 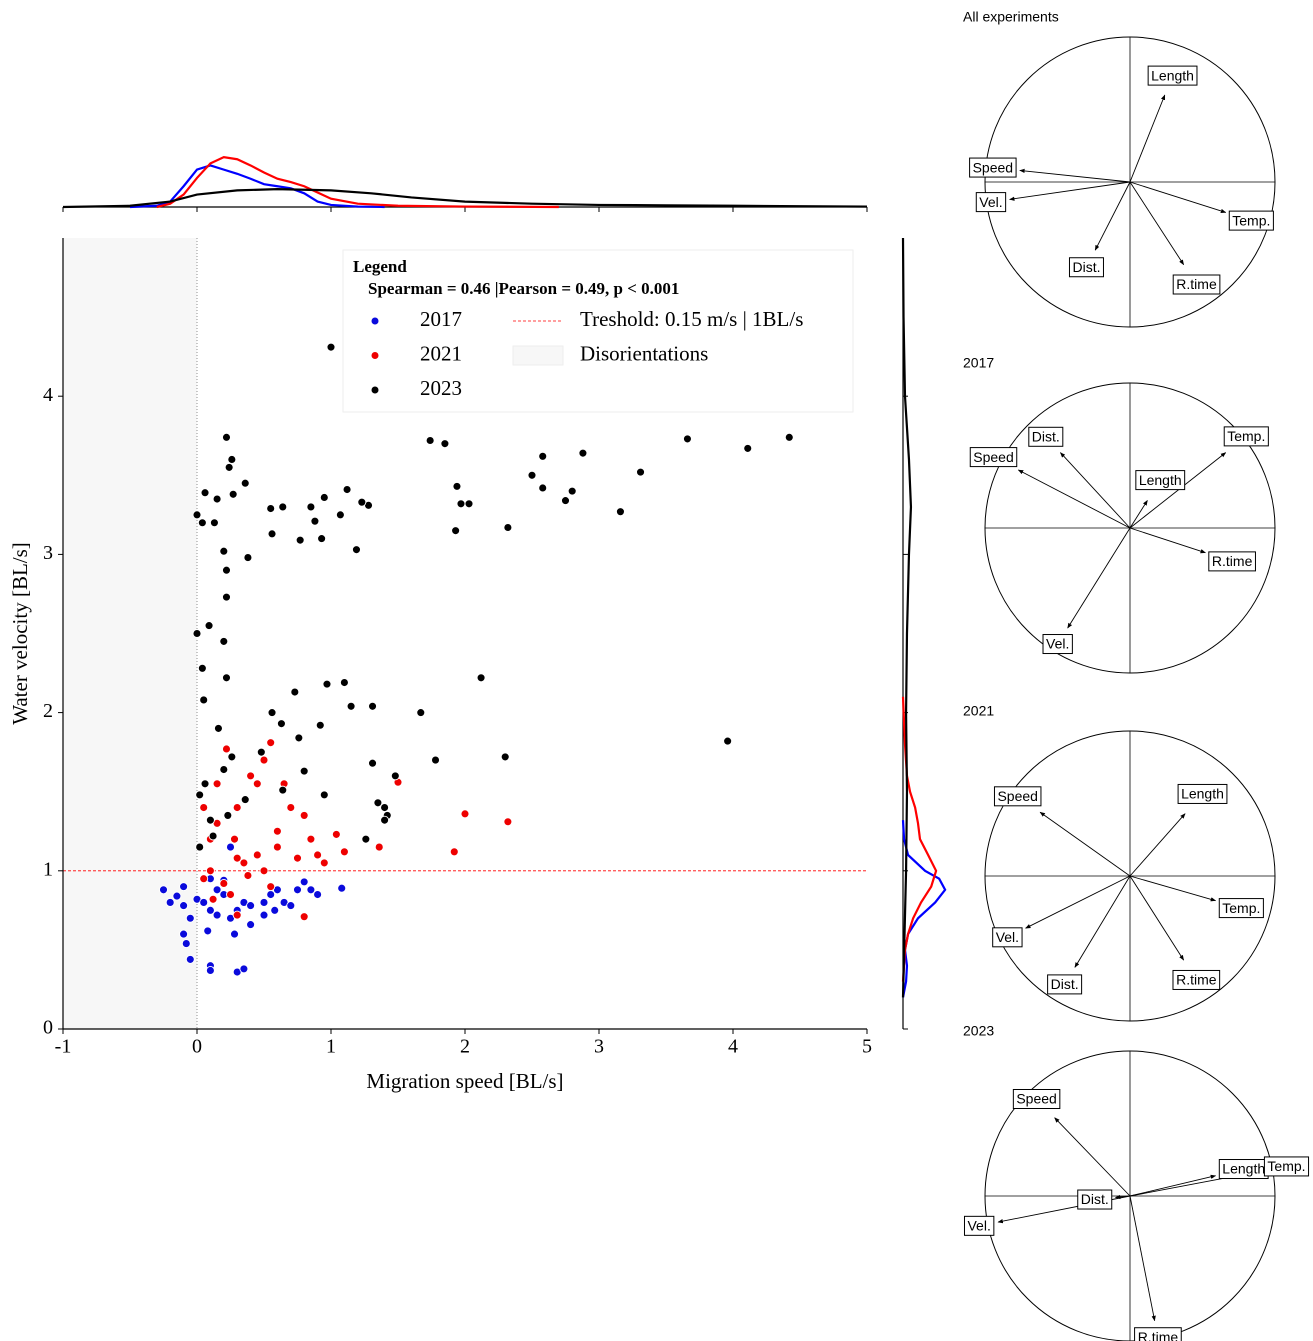 I want to click on x-tick-label: 0, so click(x=197, y=1047).